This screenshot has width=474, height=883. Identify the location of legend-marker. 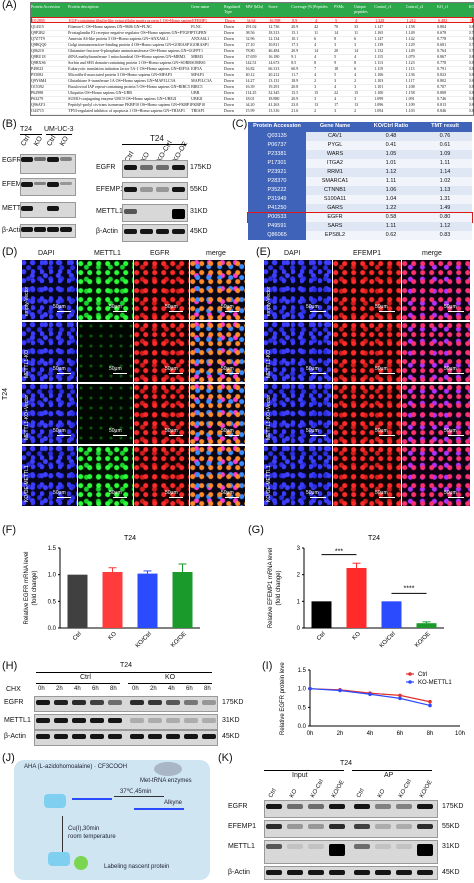
(410, 674).